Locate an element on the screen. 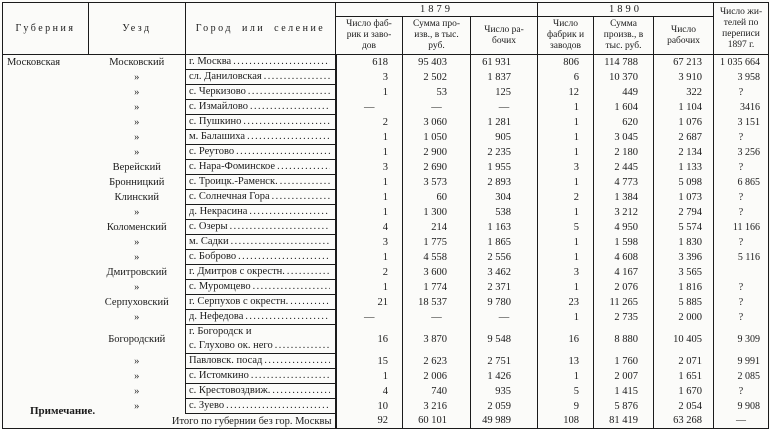 This screenshot has width=770, height=429. cell-p1879: 1 300 is located at coordinates (436, 212).